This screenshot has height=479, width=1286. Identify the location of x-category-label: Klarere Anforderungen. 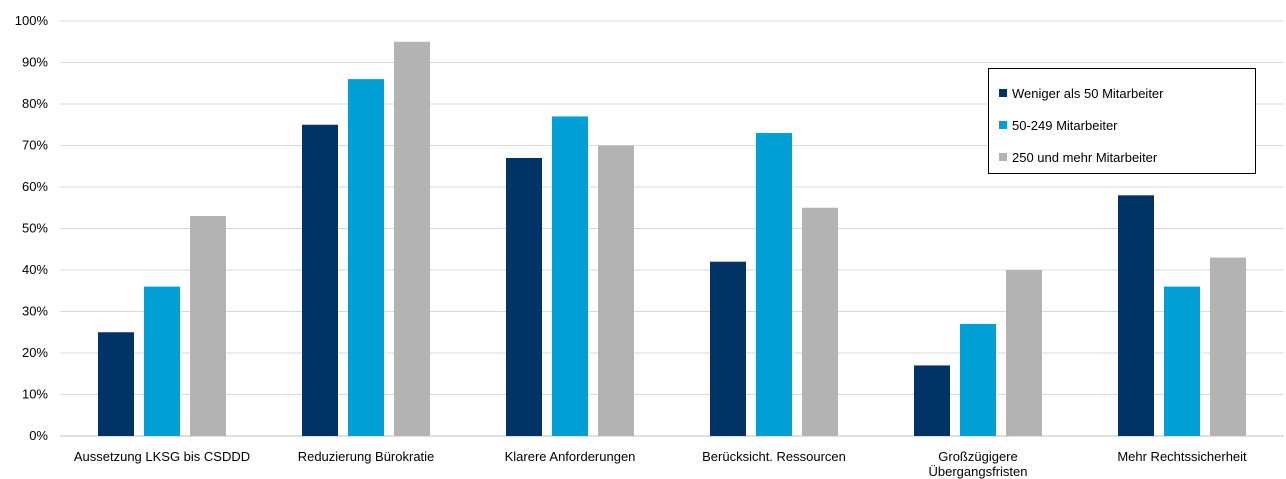
(570, 456).